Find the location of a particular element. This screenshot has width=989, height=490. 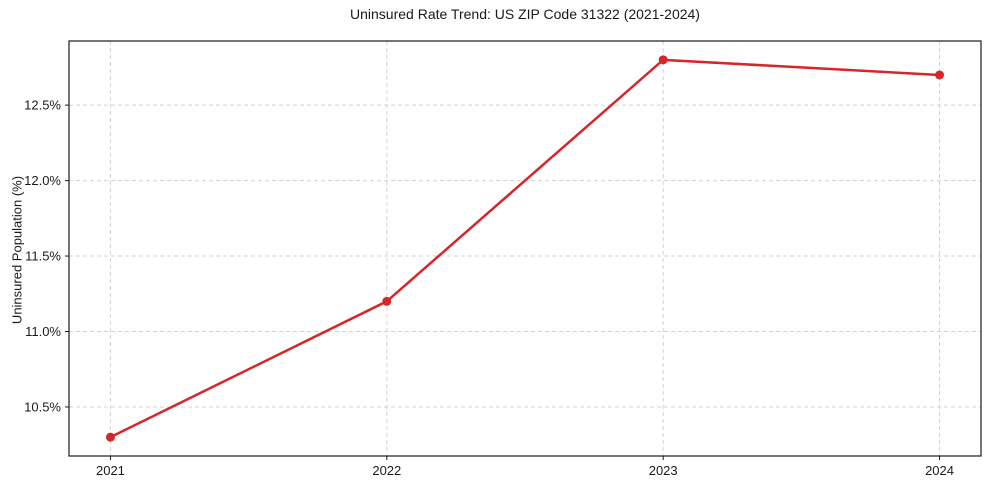

y-tick-label: 12.5% is located at coordinates (42, 105).